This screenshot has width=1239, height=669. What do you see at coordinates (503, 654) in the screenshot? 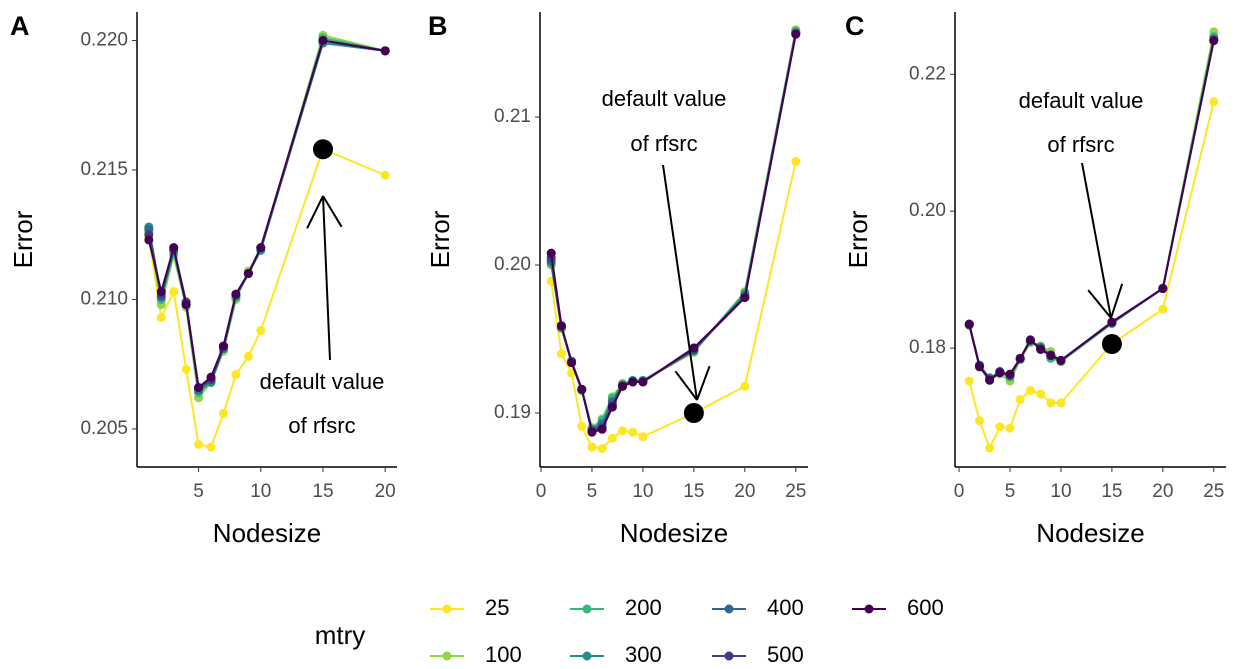
I see `legend-label: 100` at bounding box center [503, 654].